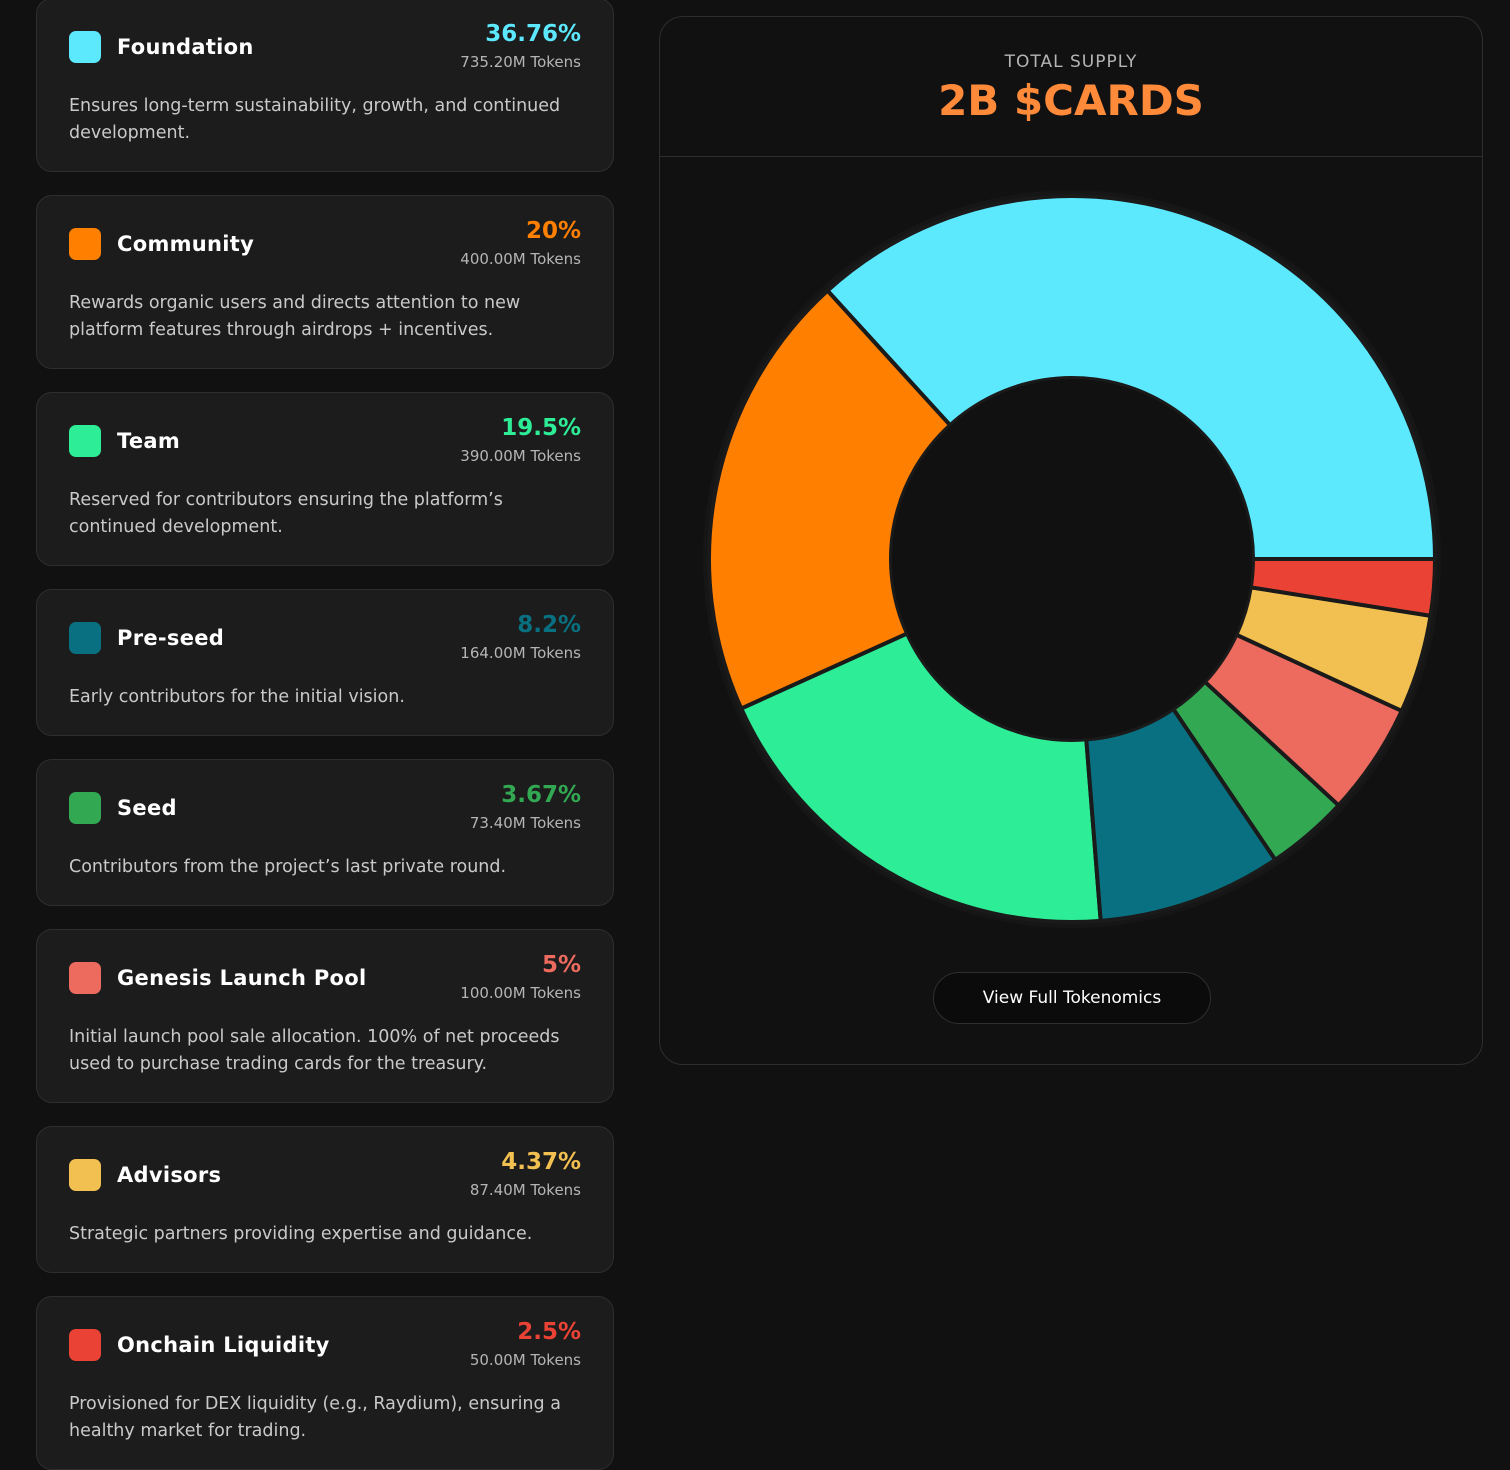 Image resolution: width=1510 pixels, height=1470 pixels. I want to click on allocation-tokens: 390.00M Tokens, so click(520, 456).